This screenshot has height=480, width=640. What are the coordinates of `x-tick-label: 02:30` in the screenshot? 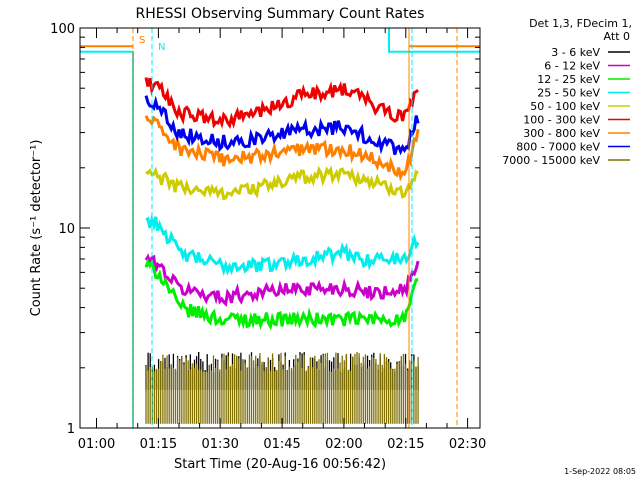 It's located at (467, 444).